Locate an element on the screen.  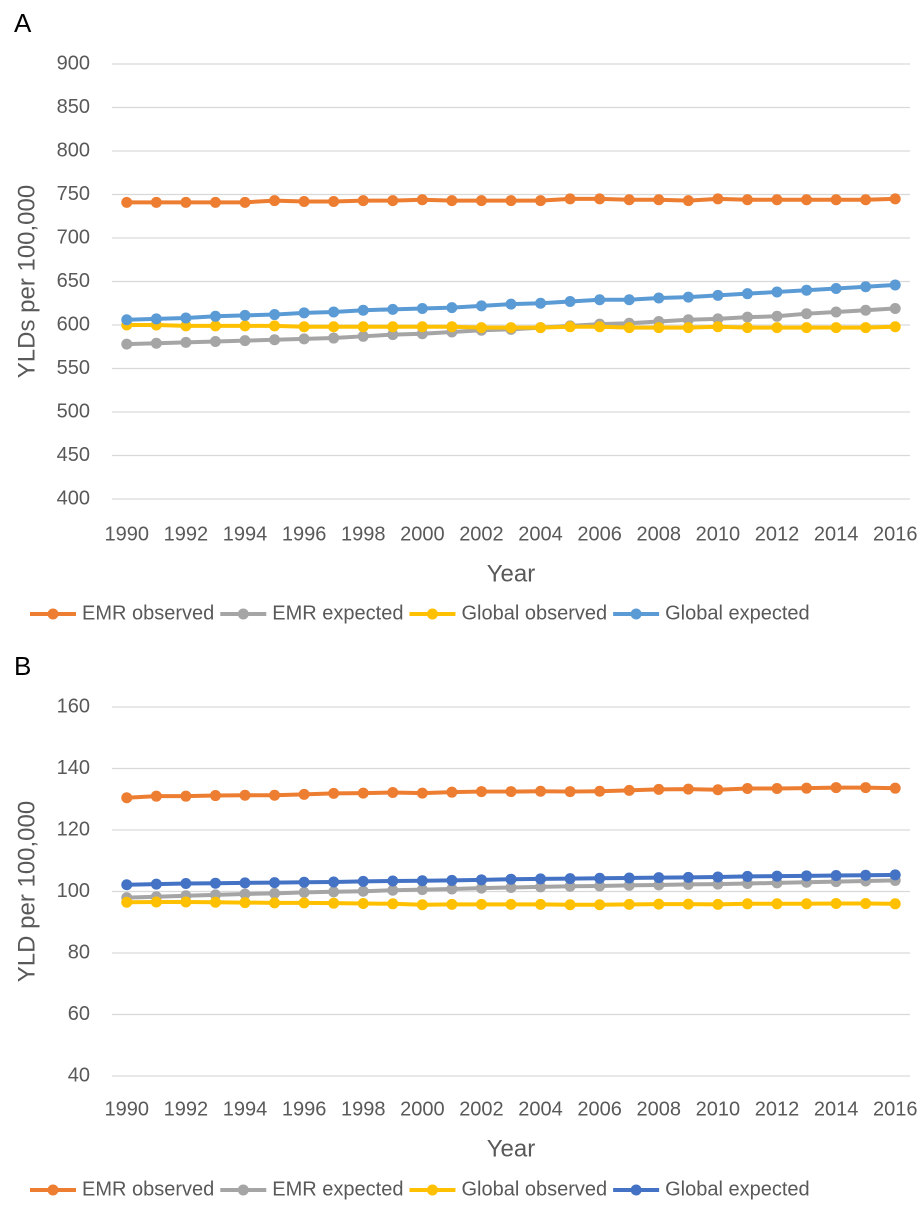
y-tick-label: 750 is located at coordinates (73, 194).